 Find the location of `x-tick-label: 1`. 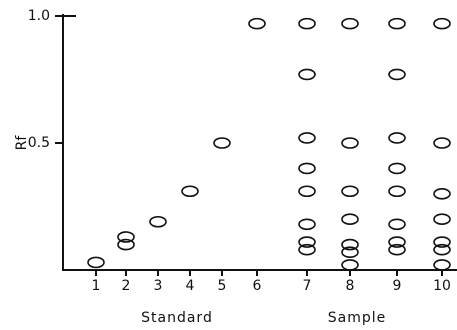

x-tick-label: 1 is located at coordinates (96, 286).